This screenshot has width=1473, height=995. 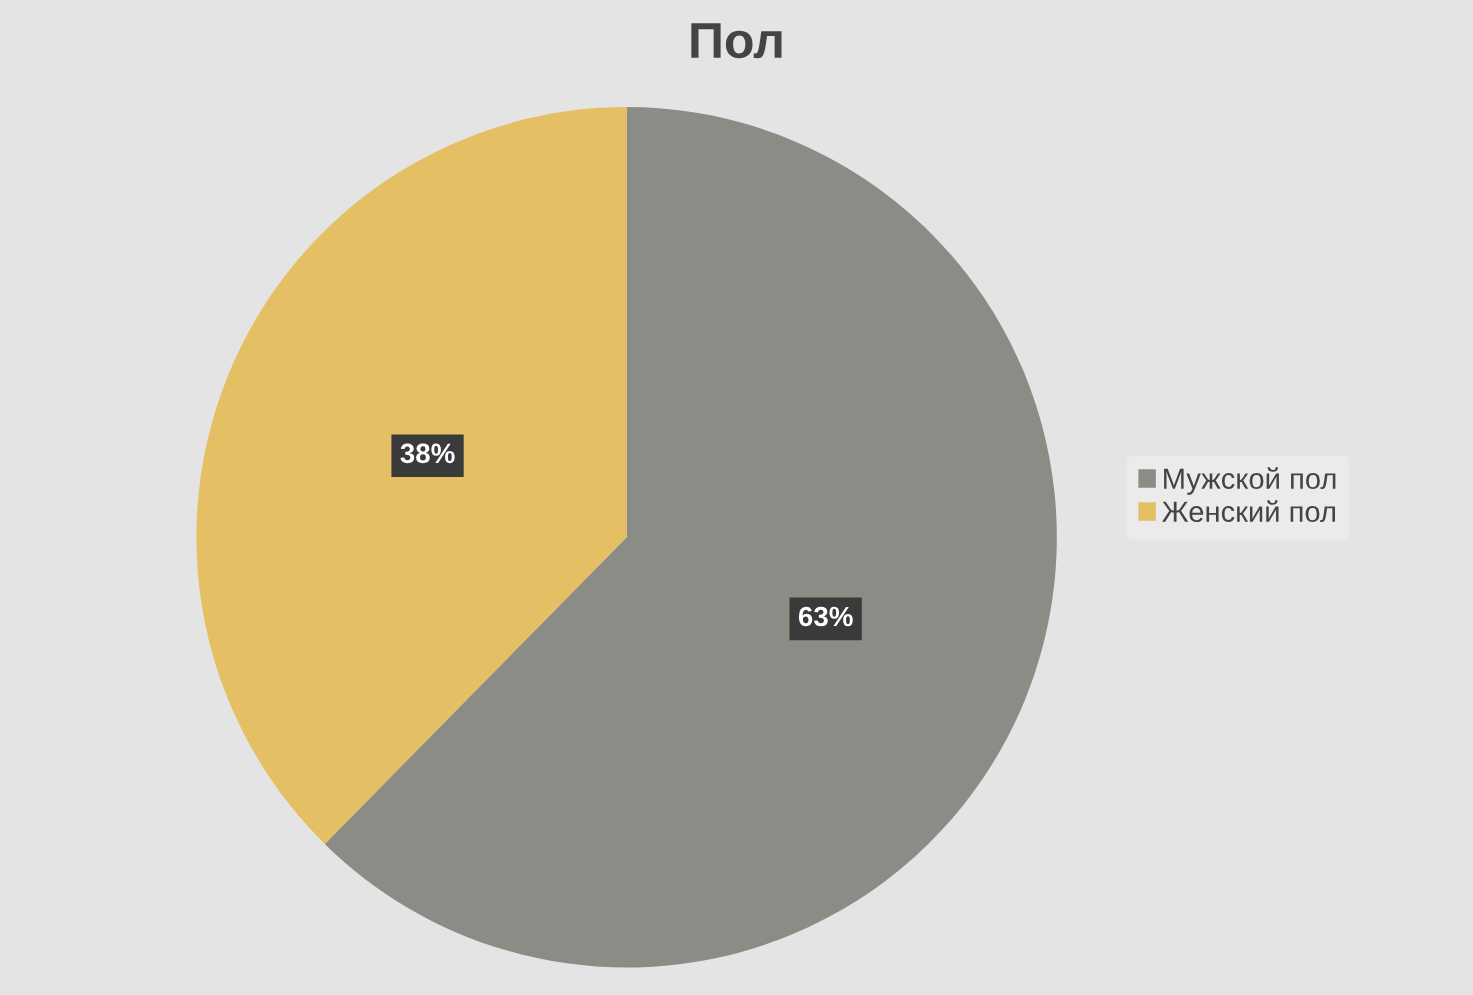 What do you see at coordinates (1248, 511) in the screenshot?
I see `legend-label: Женский пол` at bounding box center [1248, 511].